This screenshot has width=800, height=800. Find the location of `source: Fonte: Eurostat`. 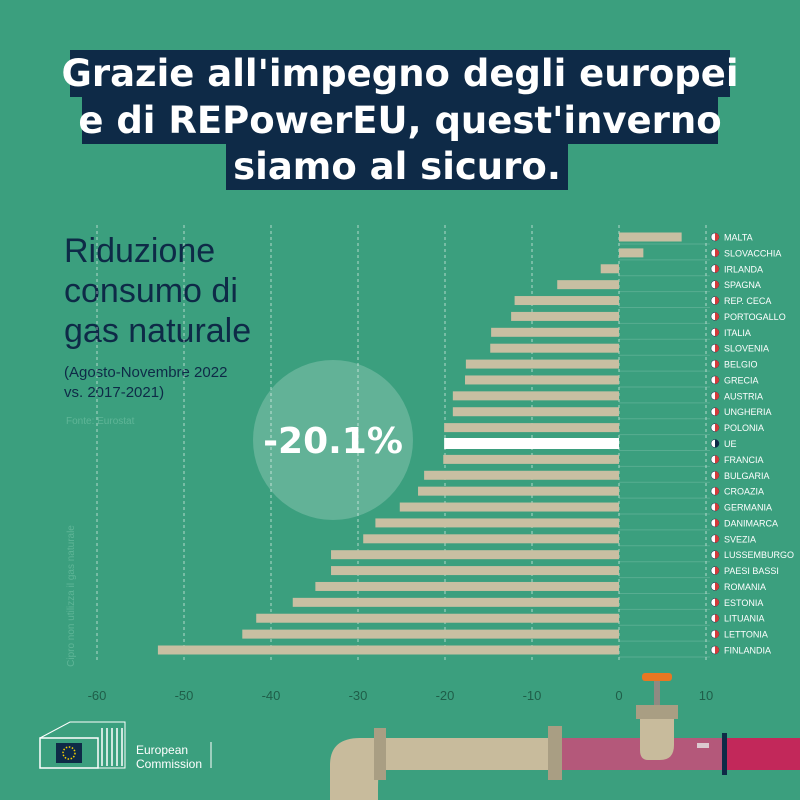

source: Fonte: Eurostat is located at coordinates (100, 421).